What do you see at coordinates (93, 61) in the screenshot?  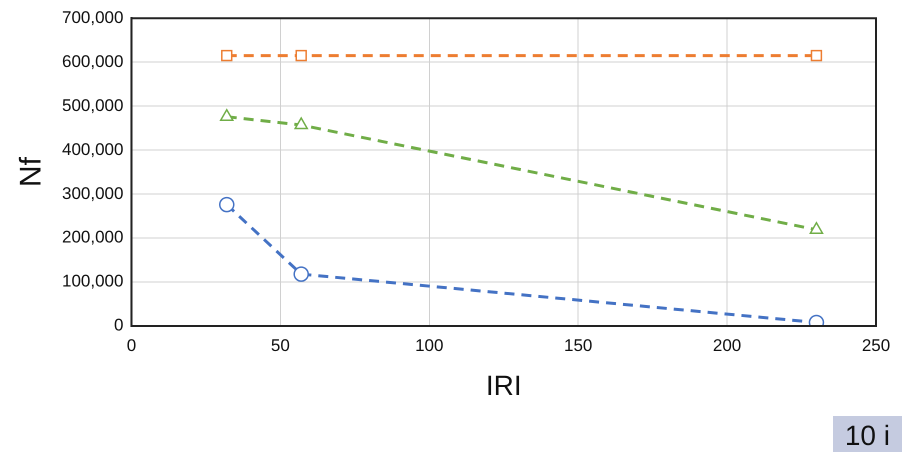 I see `y-tick-label: 600,000` at bounding box center [93, 61].